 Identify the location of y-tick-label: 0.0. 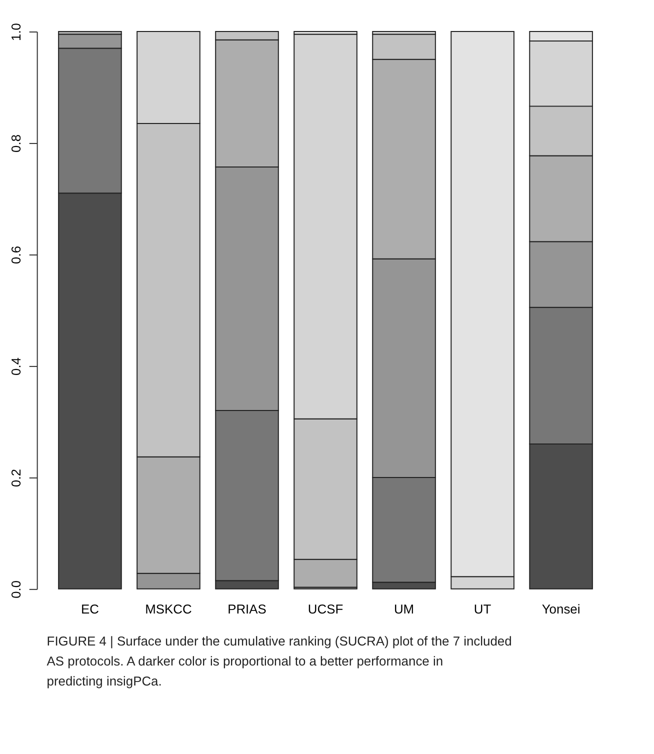
(16, 589).